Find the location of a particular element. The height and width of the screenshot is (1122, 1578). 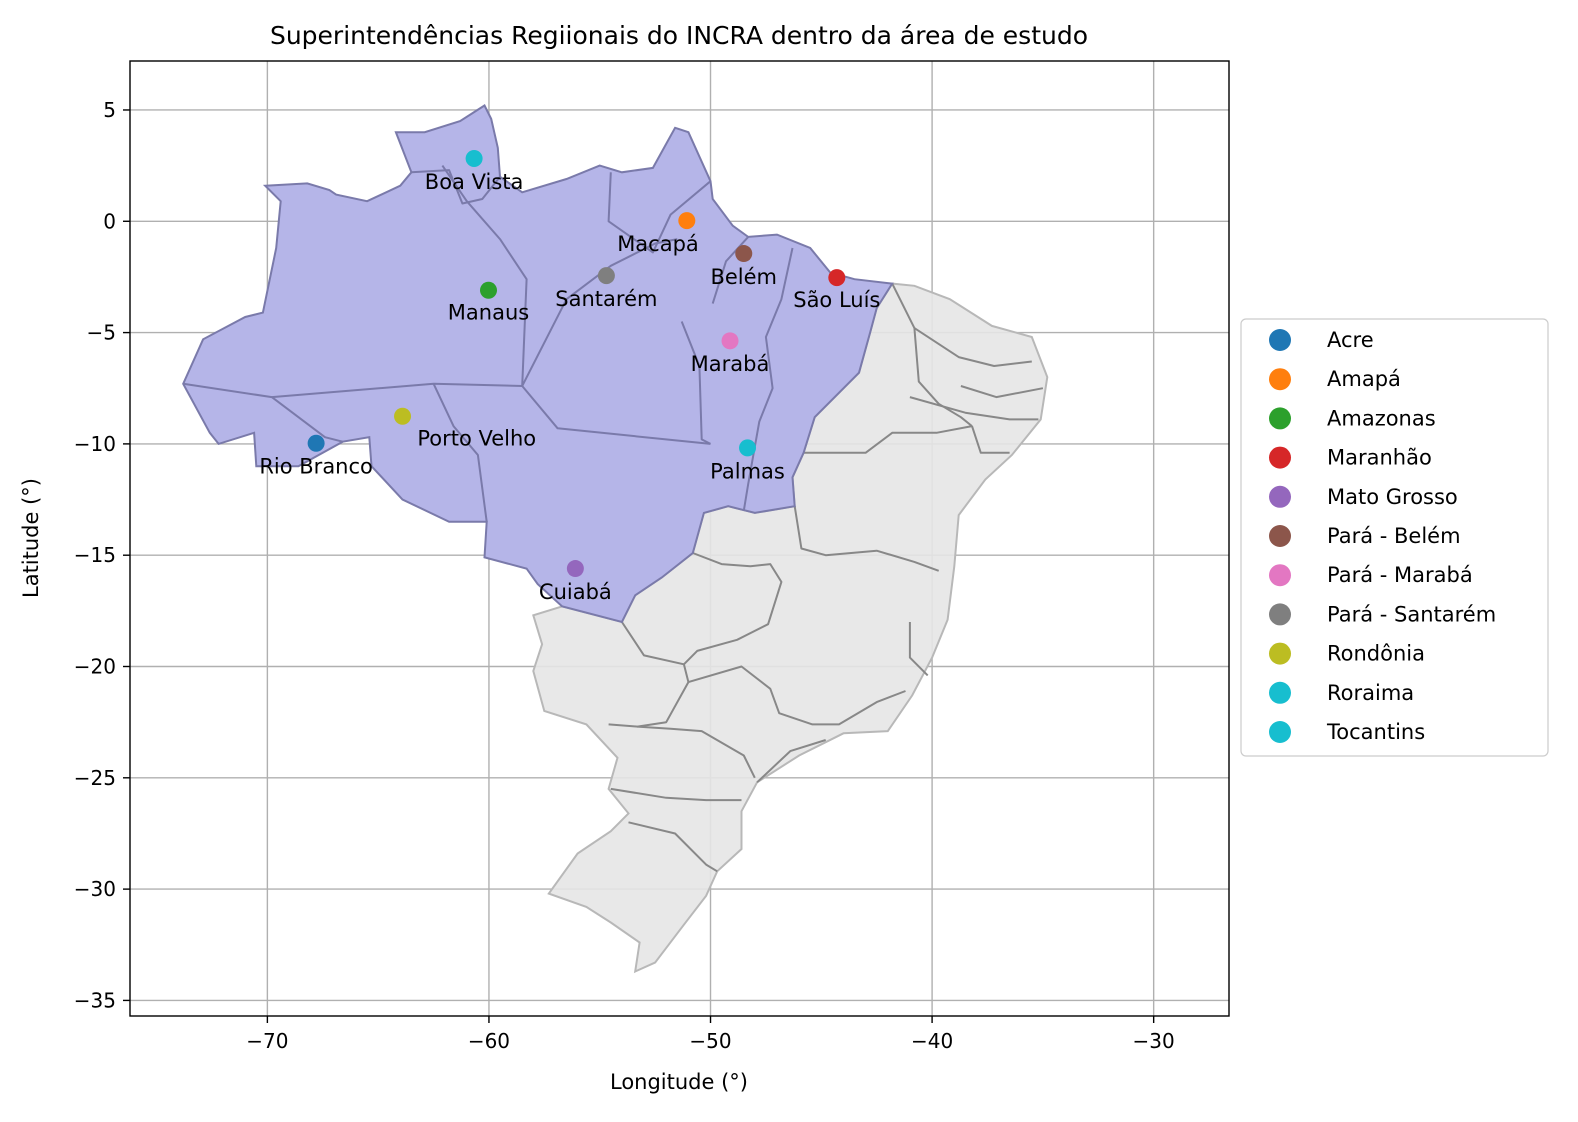

city-label: Macapá is located at coordinates (658, 244).